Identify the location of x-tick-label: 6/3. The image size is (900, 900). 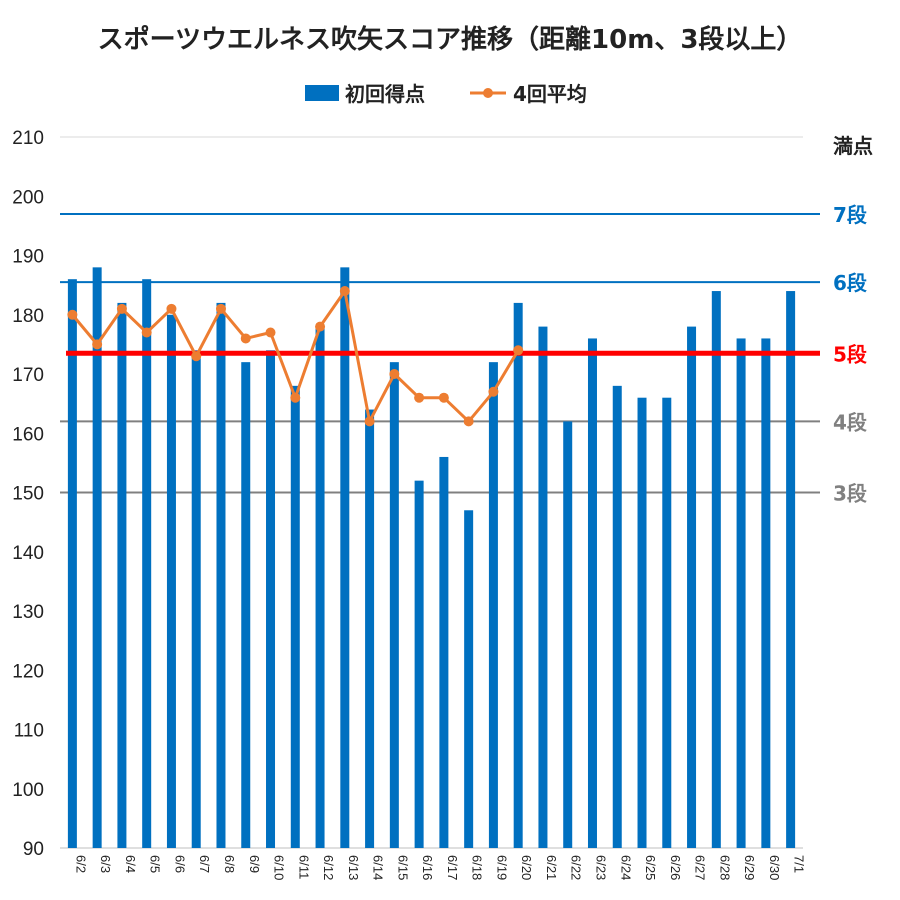
(105, 864).